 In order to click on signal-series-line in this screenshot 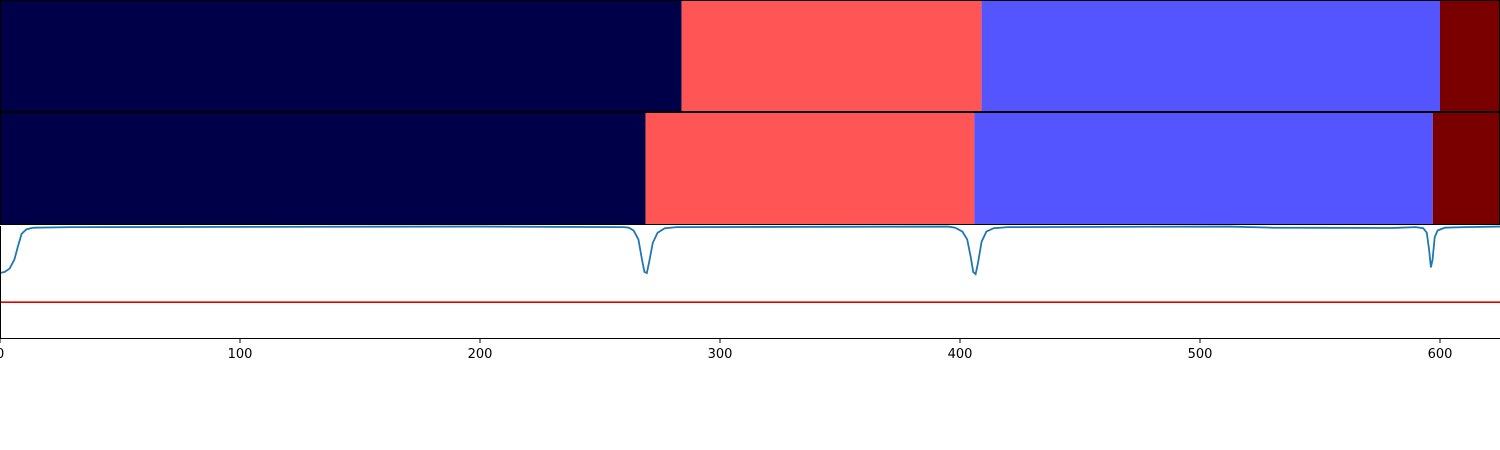, I will do `click(750, 250)`.